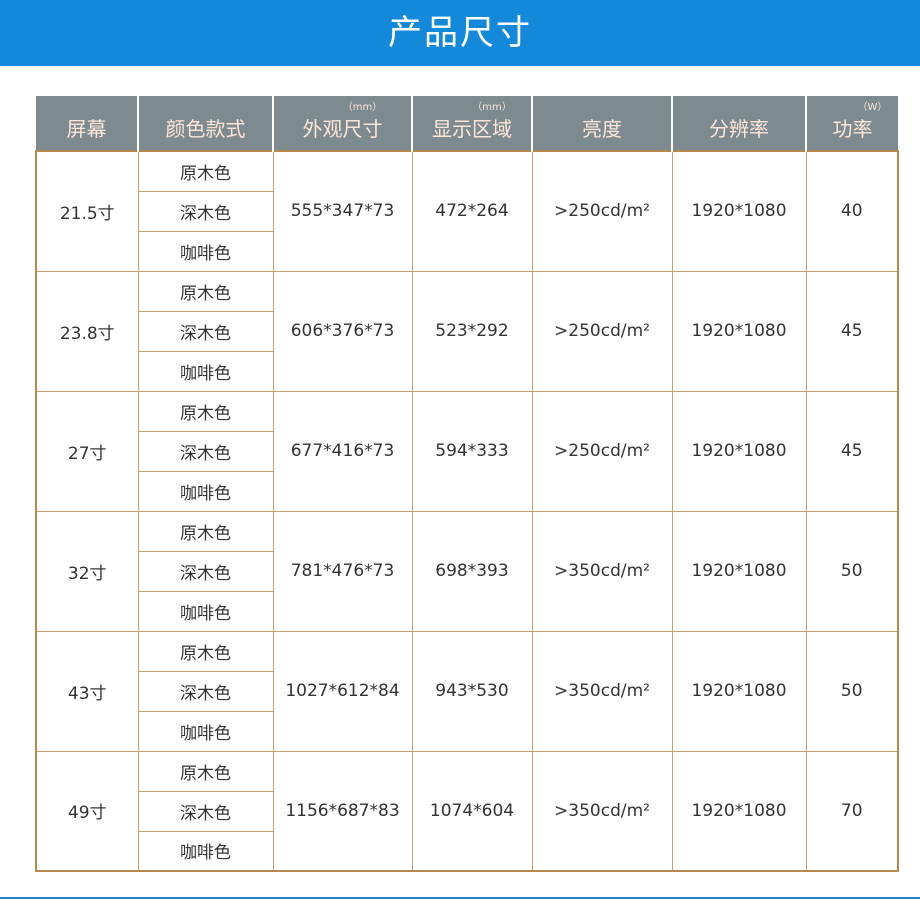 This screenshot has height=900, width=920. I want to click on column-header: （mm） 显示区域, so click(471, 123).